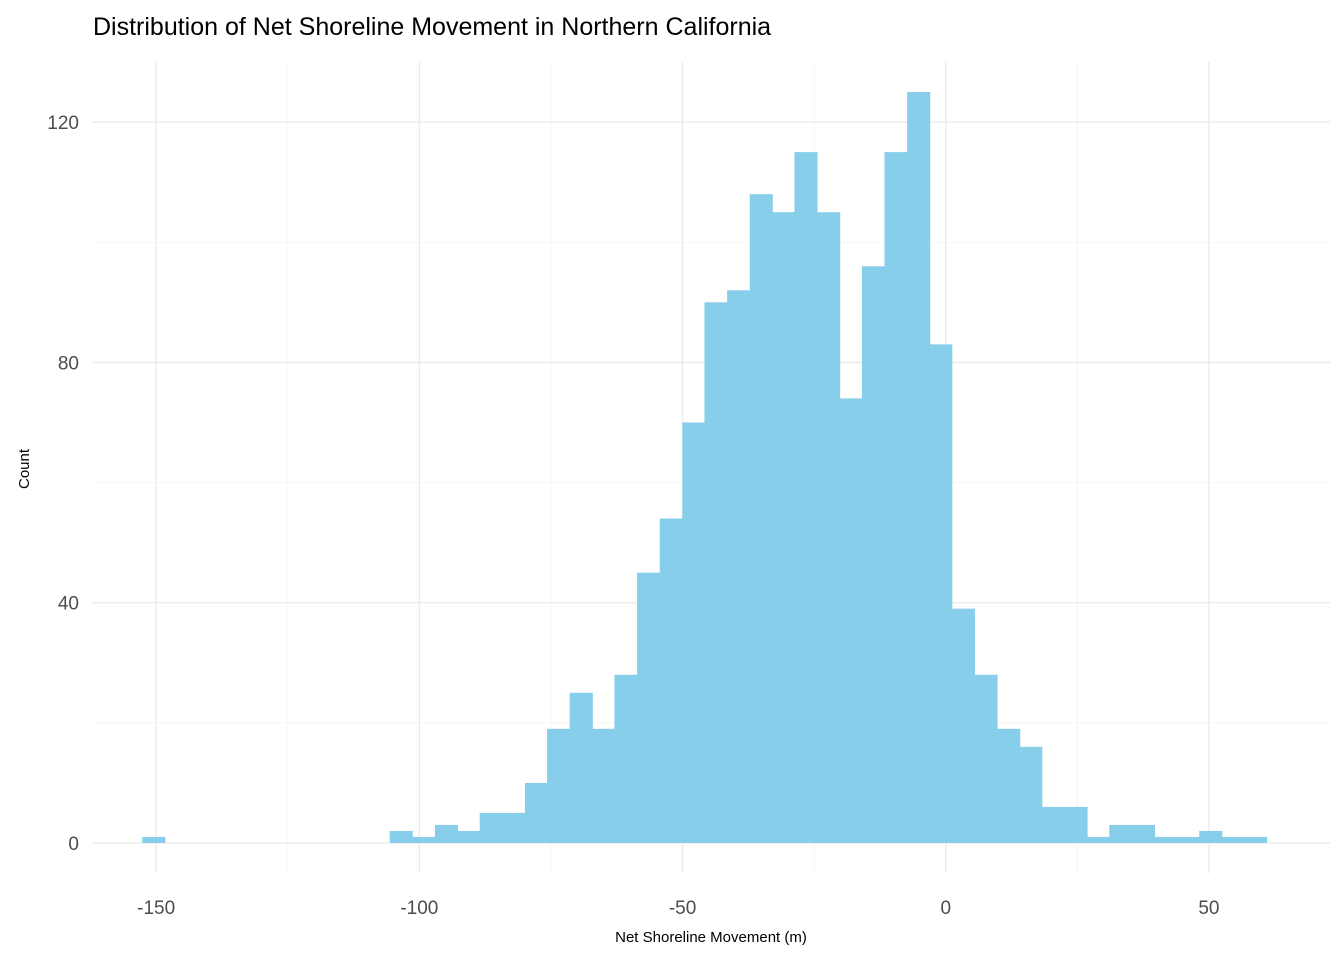  I want to click on y-tick-label: 120, so click(63, 123).